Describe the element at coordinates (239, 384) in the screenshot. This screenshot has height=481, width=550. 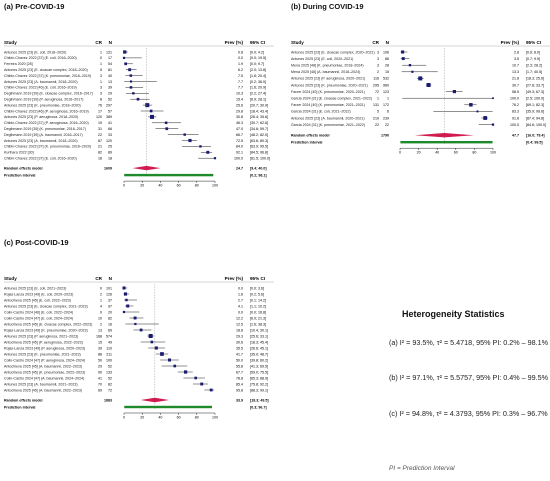
I see `study-prev: 85.4` at that location.